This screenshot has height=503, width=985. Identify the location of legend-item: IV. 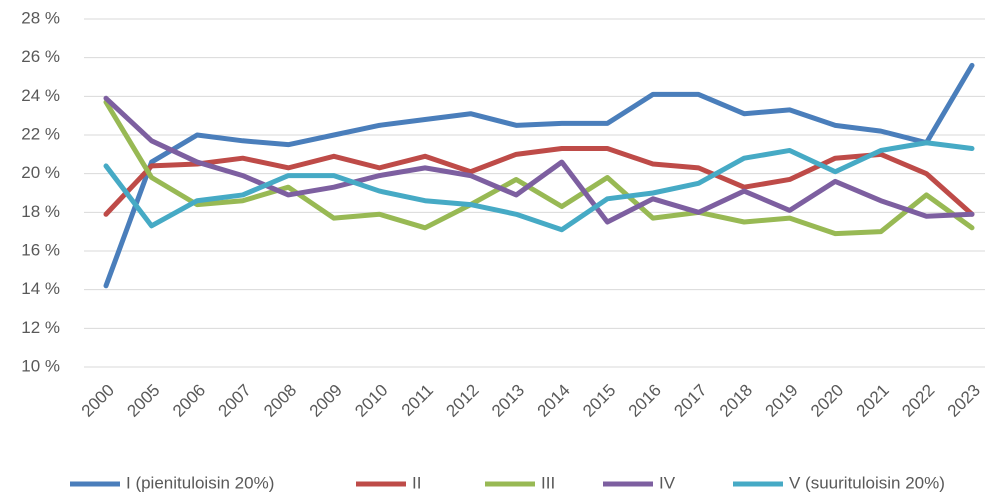
(639, 482).